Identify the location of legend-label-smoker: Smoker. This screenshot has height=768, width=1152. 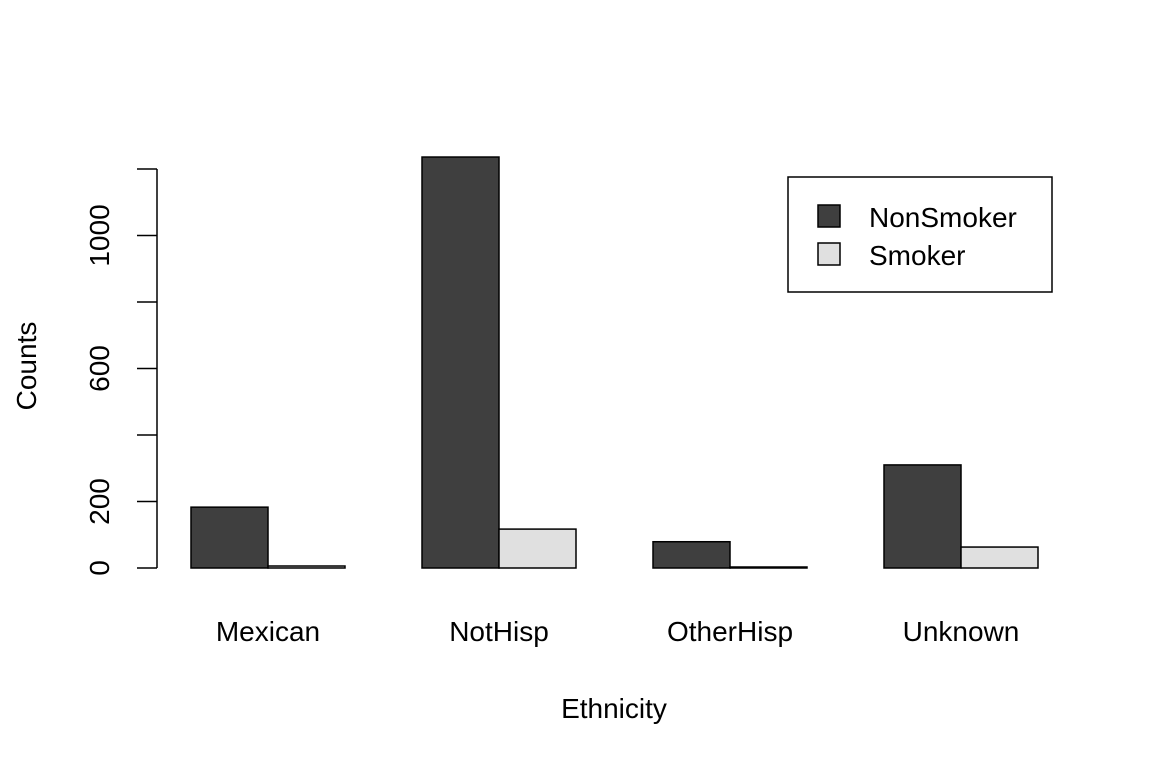
(917, 255).